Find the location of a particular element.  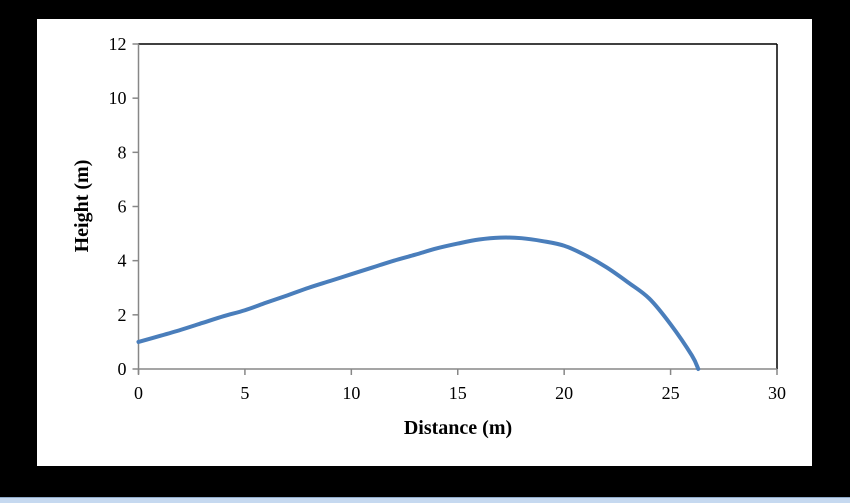

x-tick-label: 5 is located at coordinates (244, 393).